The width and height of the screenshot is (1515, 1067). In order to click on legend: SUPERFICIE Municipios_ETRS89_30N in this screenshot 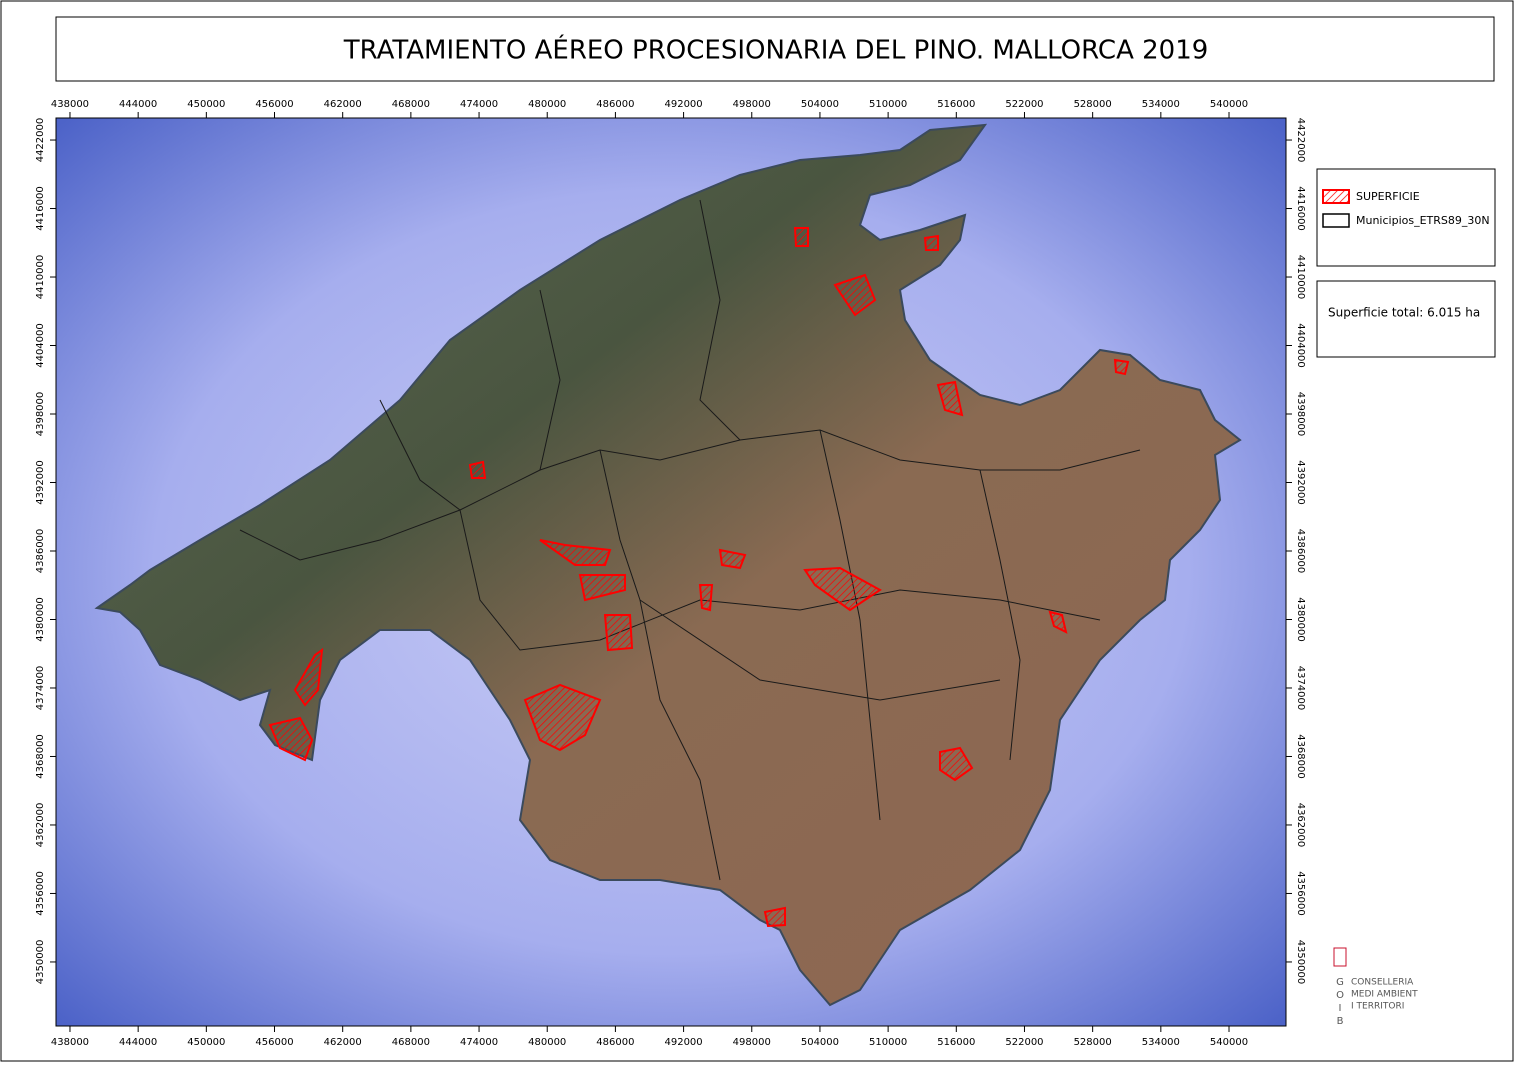, I will do `click(1406, 217)`.